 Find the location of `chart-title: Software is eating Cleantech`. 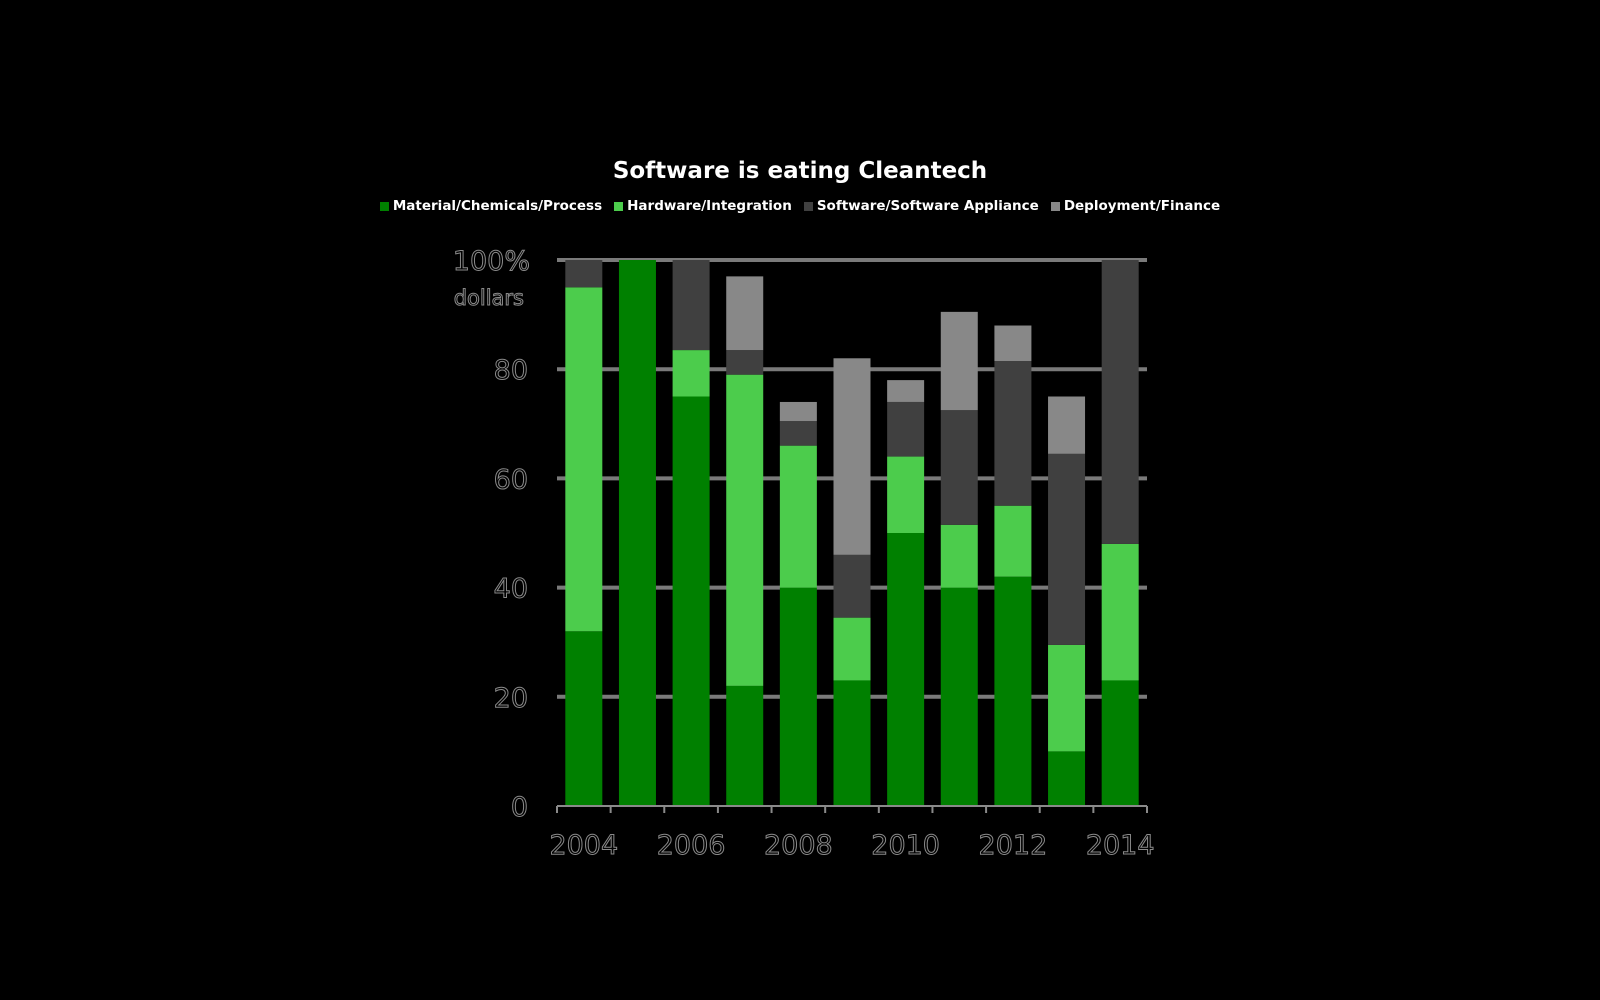

chart-title: Software is eating Cleantech is located at coordinates (800, 171).